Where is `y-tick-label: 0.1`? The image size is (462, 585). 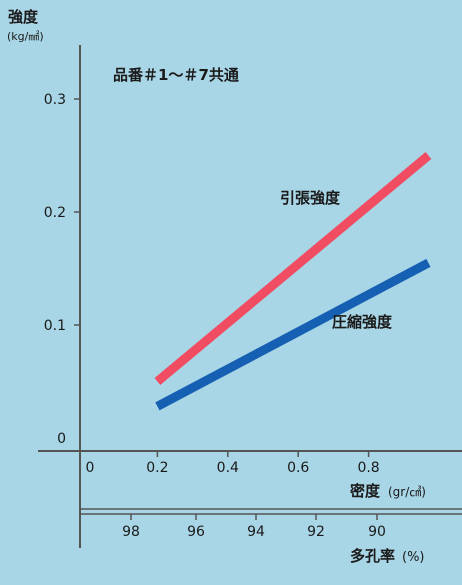 y-tick-label: 0.1 is located at coordinates (55, 326).